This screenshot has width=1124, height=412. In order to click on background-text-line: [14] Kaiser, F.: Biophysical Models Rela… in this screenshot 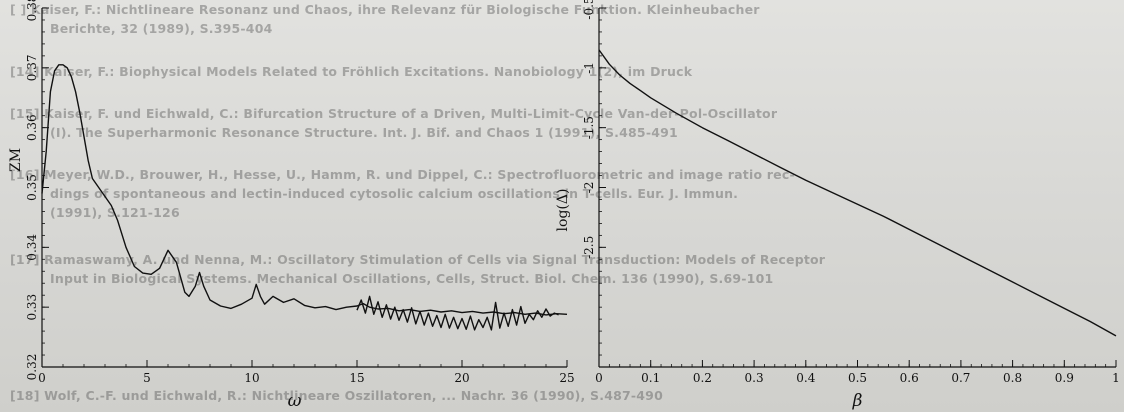, I will do `click(351, 71)`.